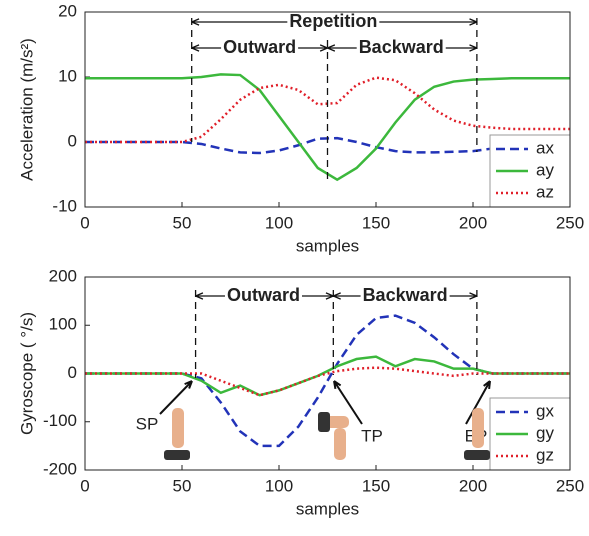  Describe the element at coordinates (63, 324) in the screenshot. I see `y-tick-label: 100` at that location.